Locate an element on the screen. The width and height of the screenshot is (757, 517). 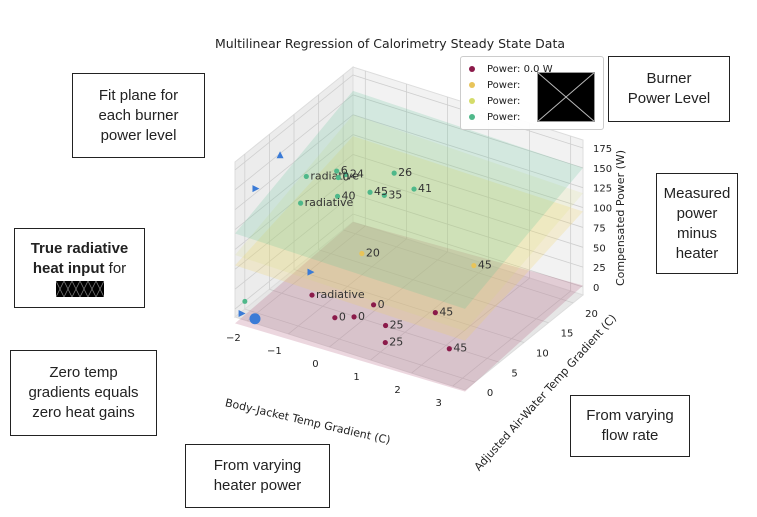
annotation-line: each burner is located at coordinates (138, 115).